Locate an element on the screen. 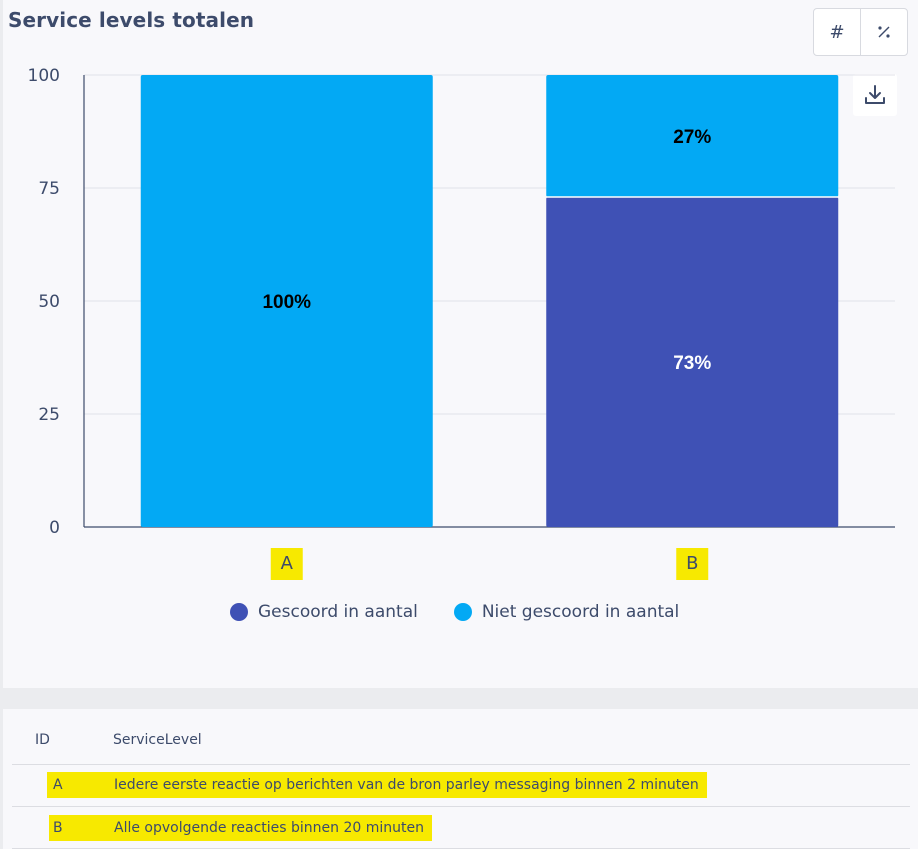 The height and width of the screenshot is (849, 918). percent-mode-button is located at coordinates (883, 32).